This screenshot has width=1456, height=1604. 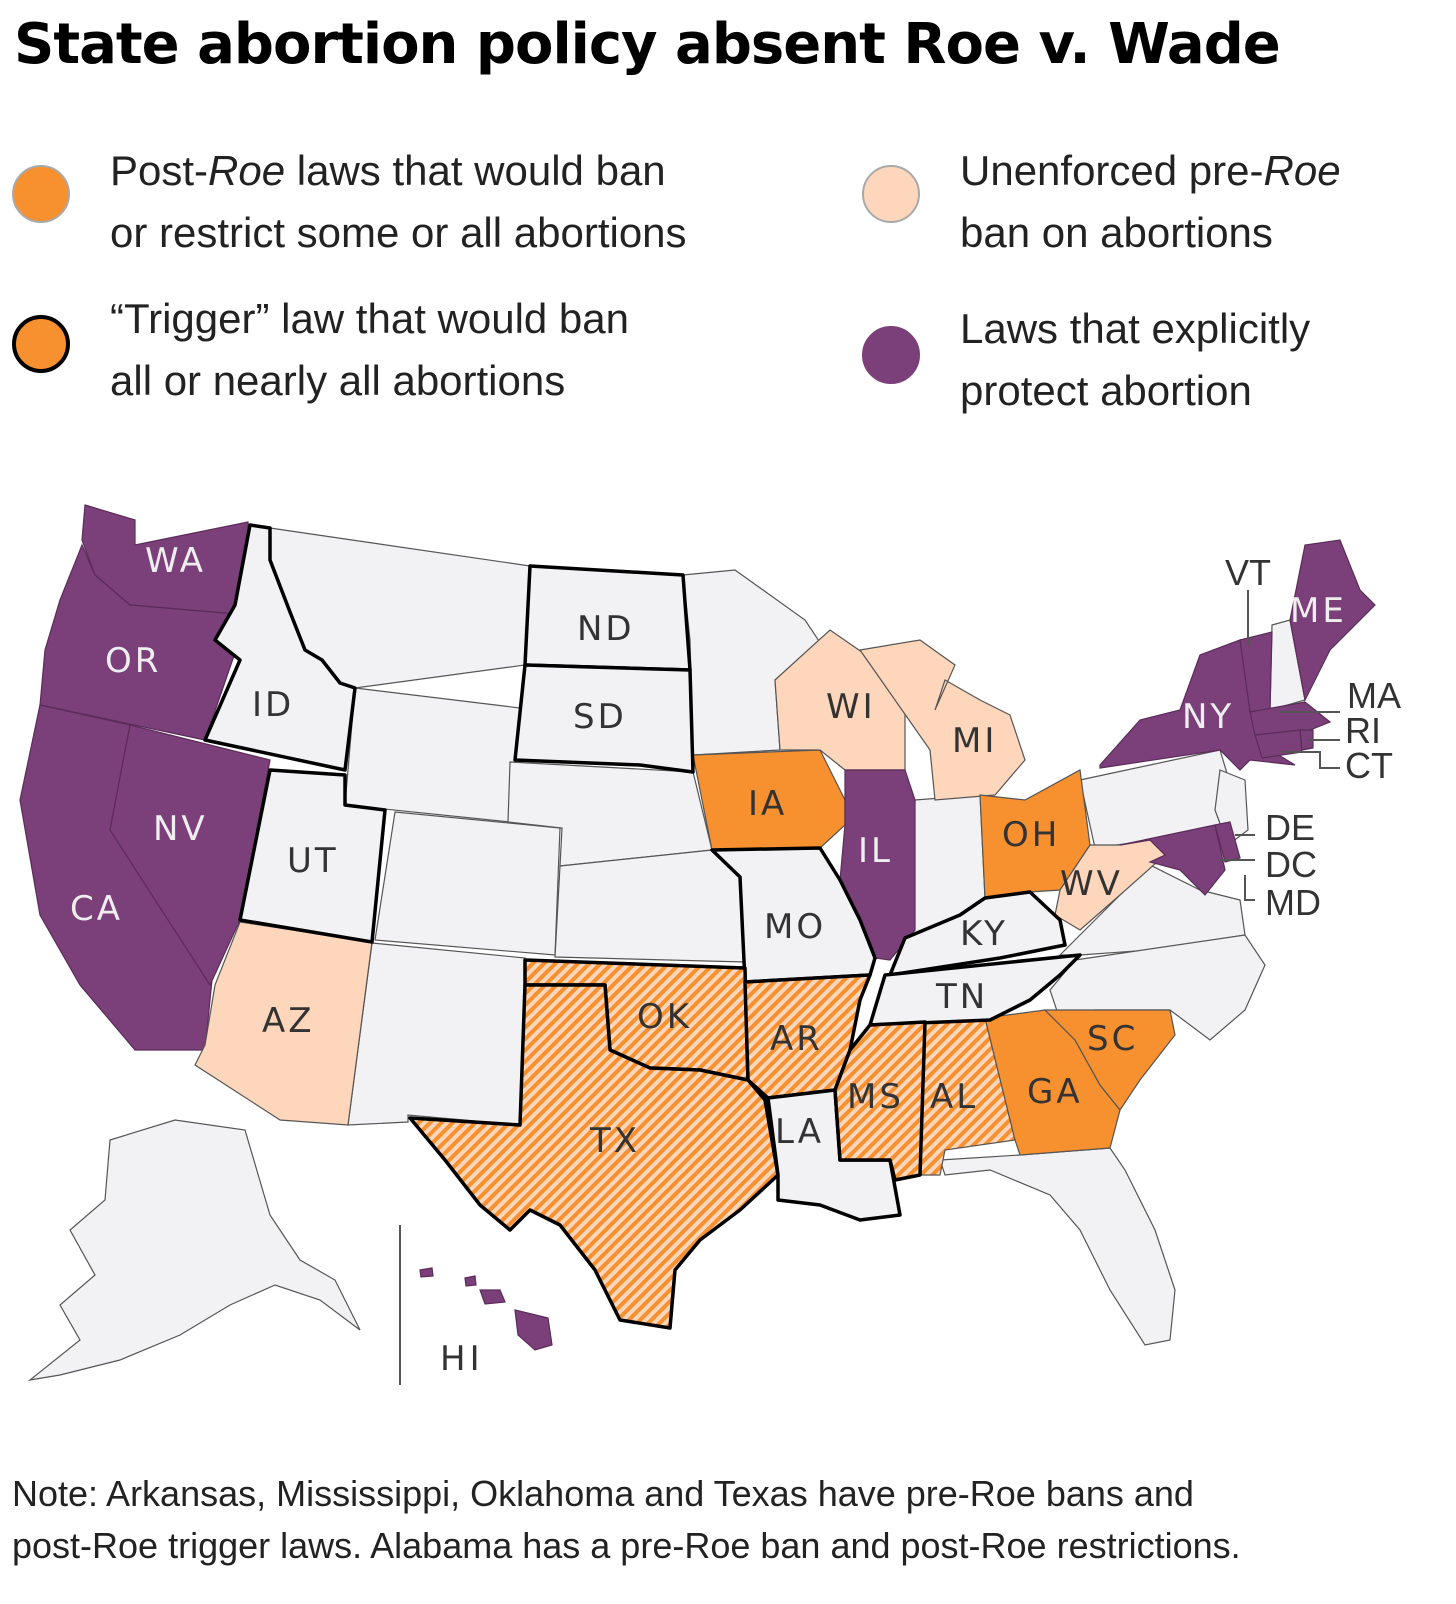 I want to click on state-colorado, so click(x=467, y=883).